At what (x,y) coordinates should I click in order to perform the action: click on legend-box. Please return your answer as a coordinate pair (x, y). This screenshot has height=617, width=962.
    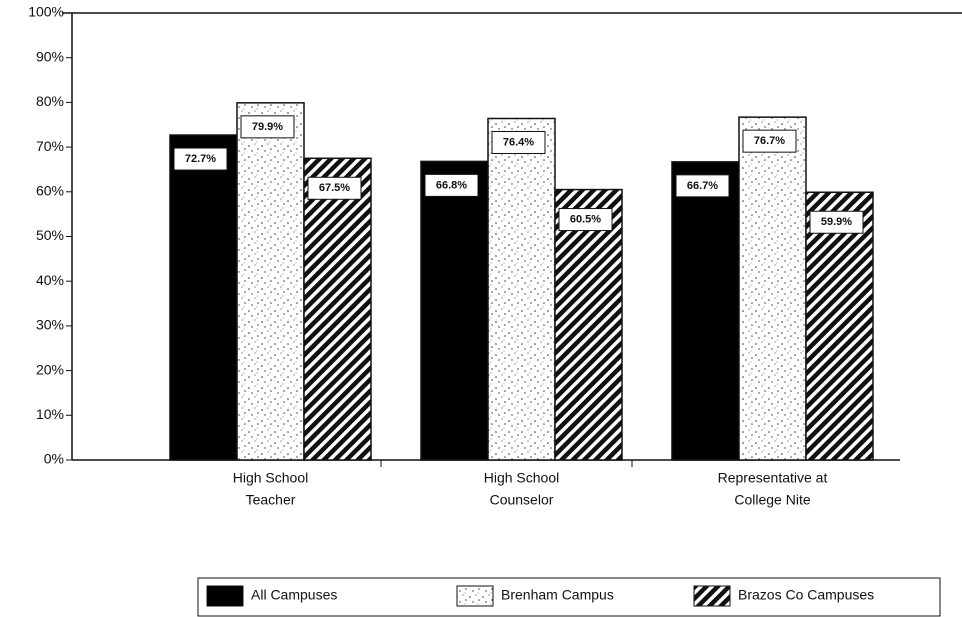
    Looking at the image, I should click on (569, 597).